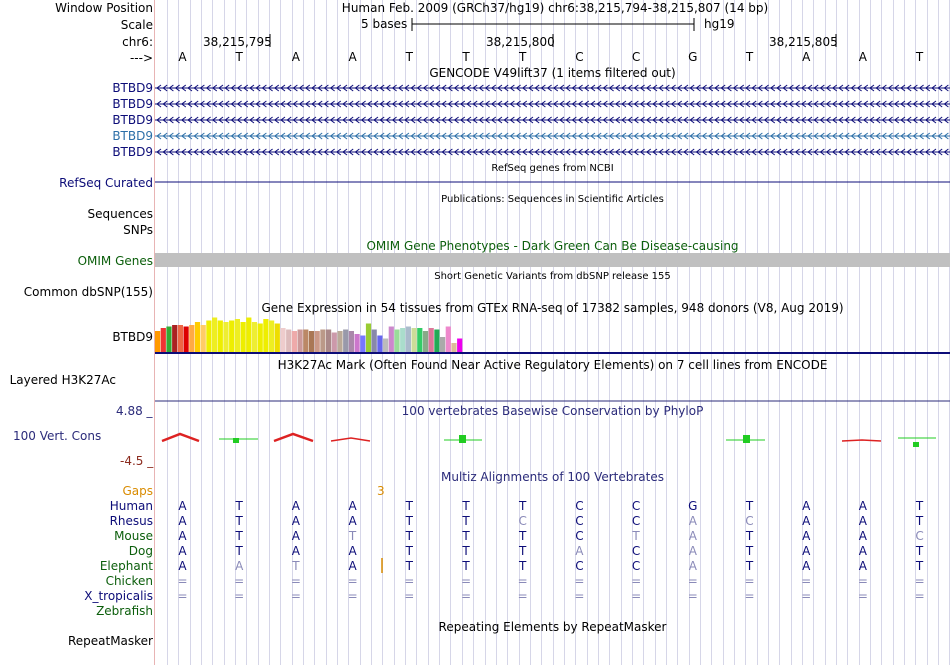 The width and height of the screenshot is (950, 665). Describe the element at coordinates (120, 214) in the screenshot. I see `publications-sequences-label: Sequences` at that location.